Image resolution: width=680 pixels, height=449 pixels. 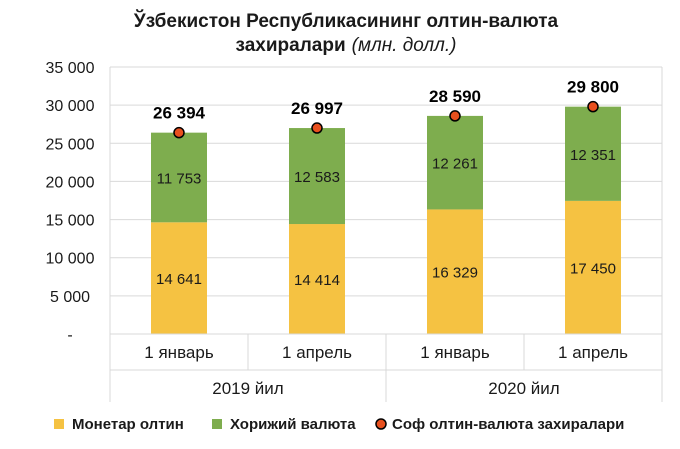 I want to click on total-value-label: 28 590, so click(x=455, y=96).